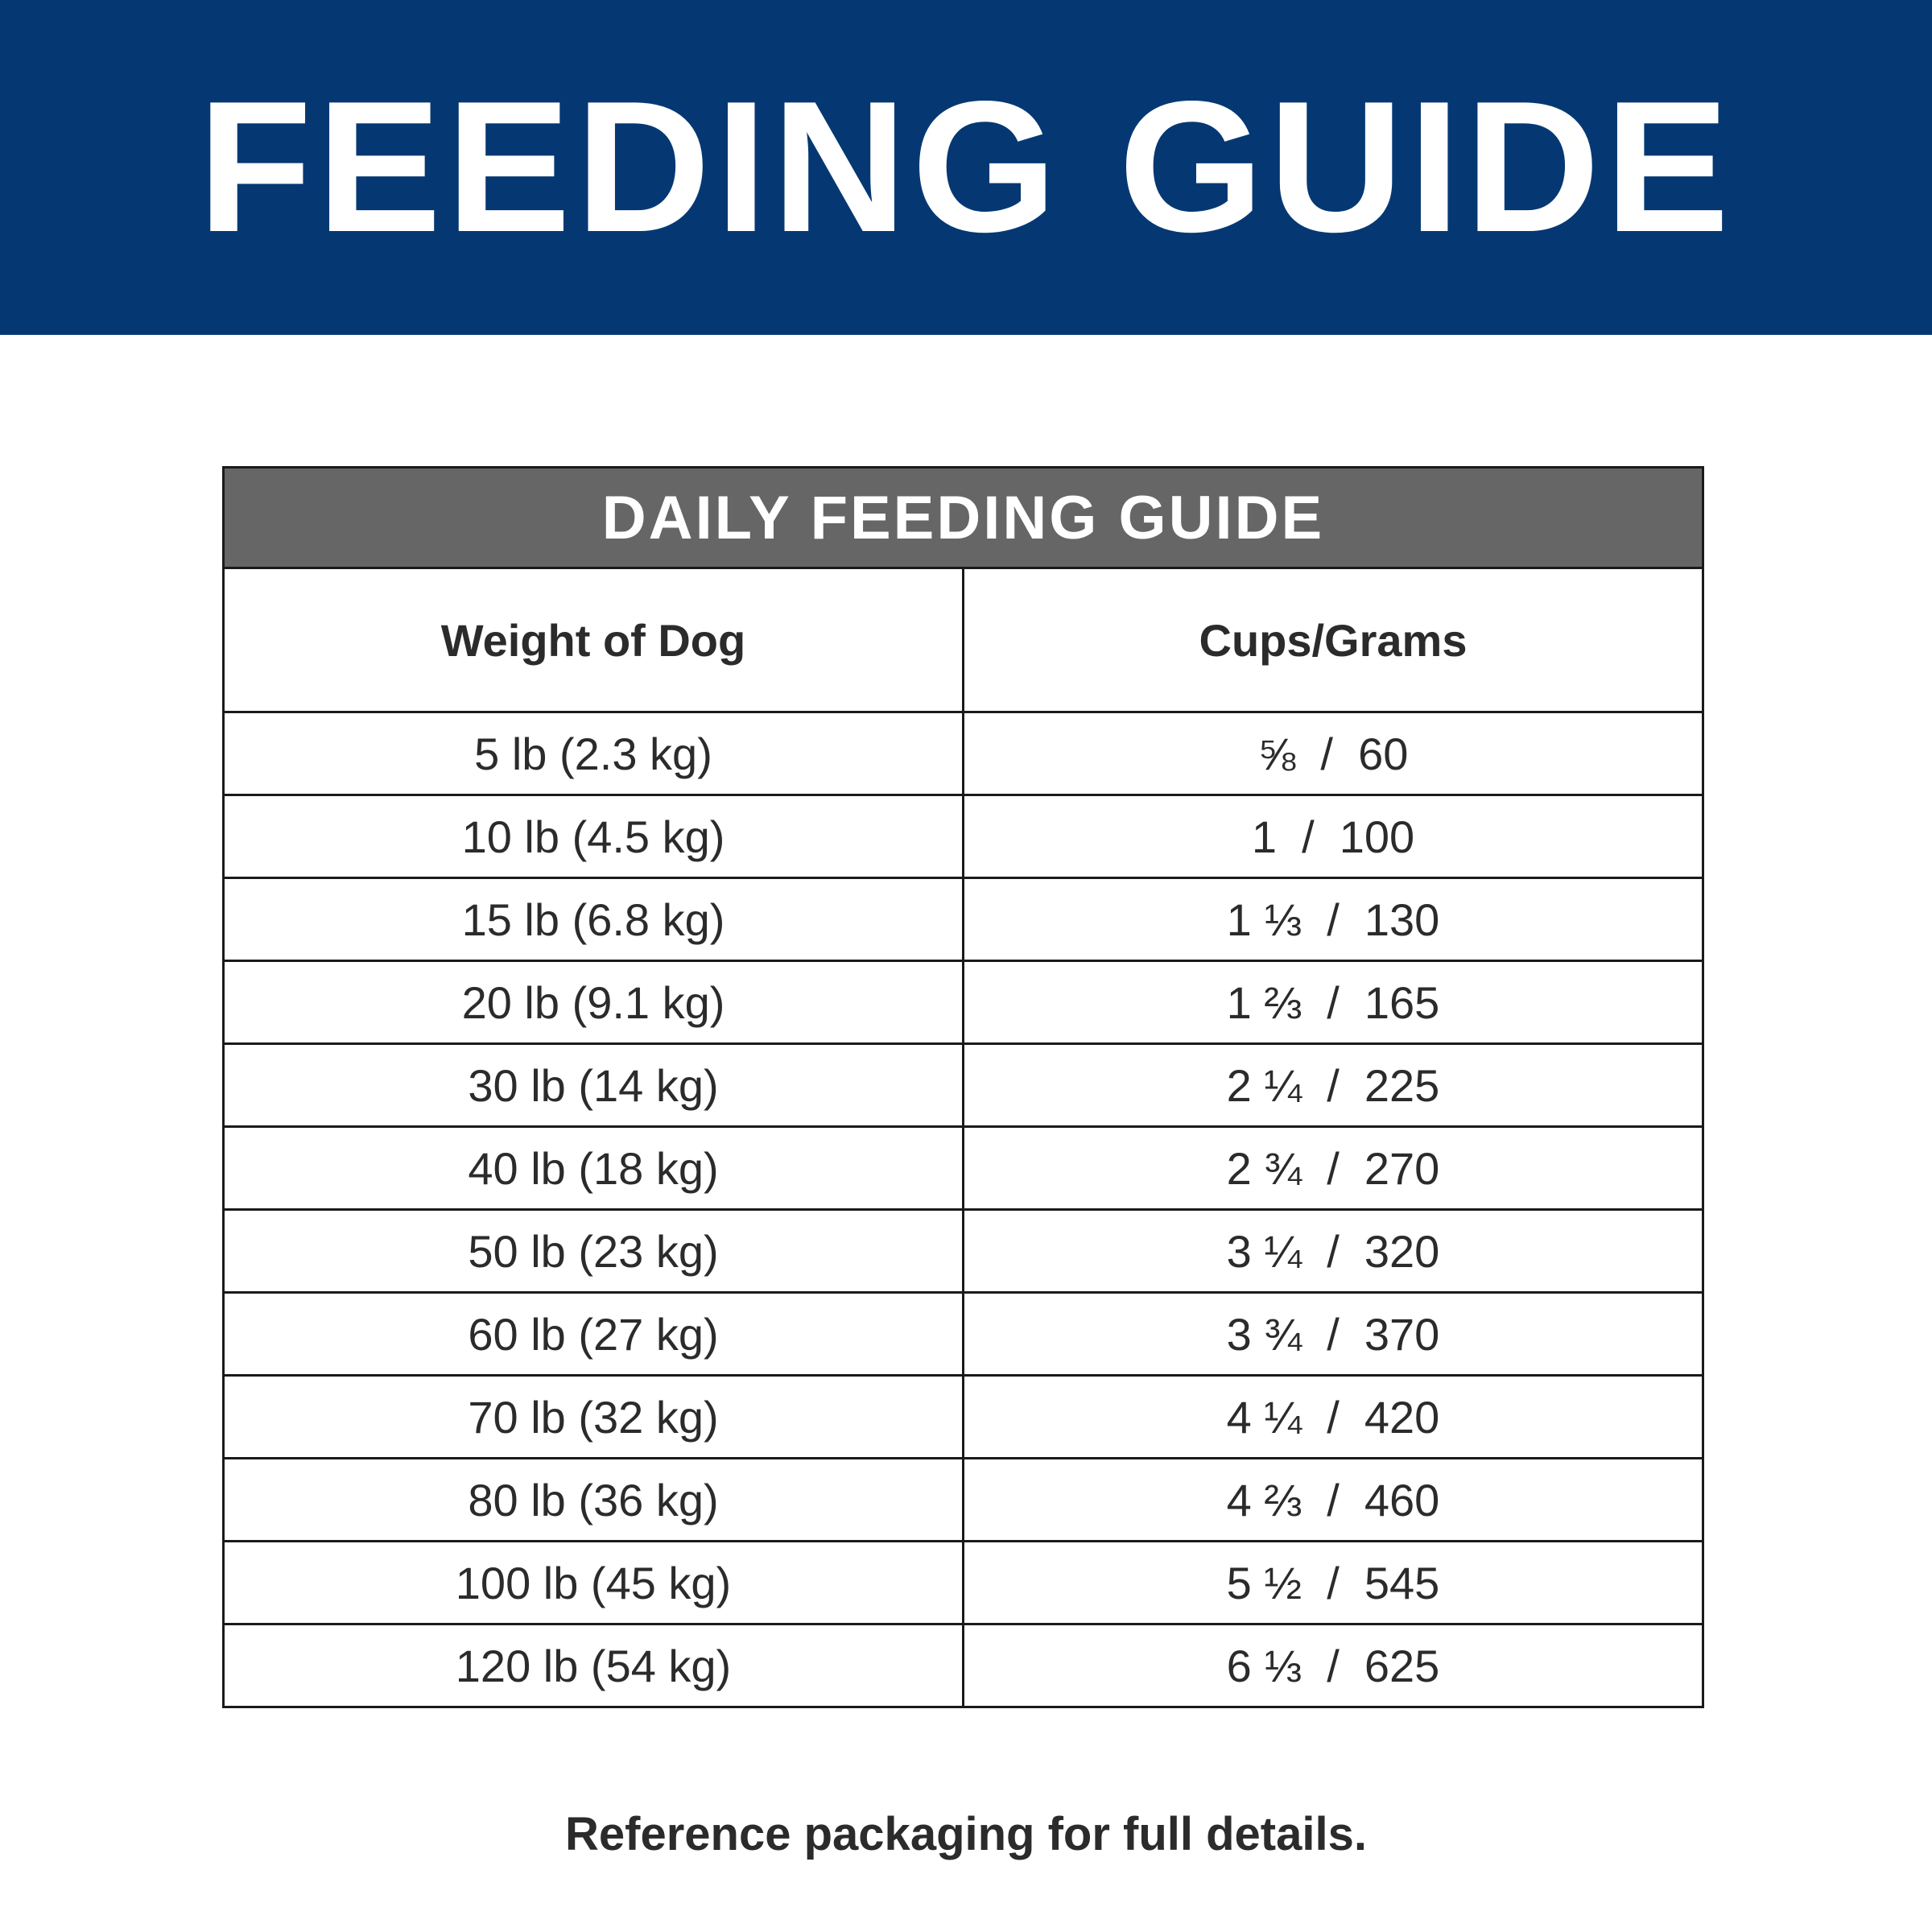 The image size is (1932, 1932). What do you see at coordinates (1333, 1168) in the screenshot?
I see `amount-cell: 2 ¾ / 270` at bounding box center [1333, 1168].